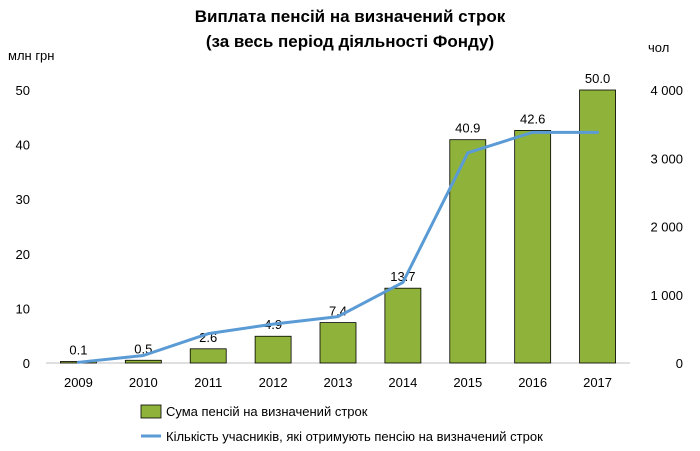 The width and height of the screenshot is (700, 451). What do you see at coordinates (597, 382) in the screenshot?
I see `x-axis-tick: 2017` at bounding box center [597, 382].